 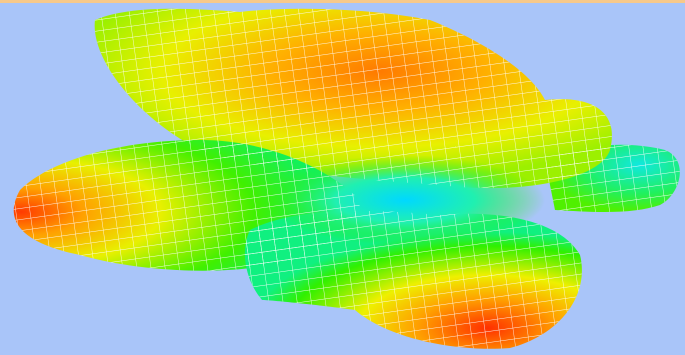 What do you see at coordinates (342, 1) in the screenshot?
I see `top-border` at bounding box center [342, 1].